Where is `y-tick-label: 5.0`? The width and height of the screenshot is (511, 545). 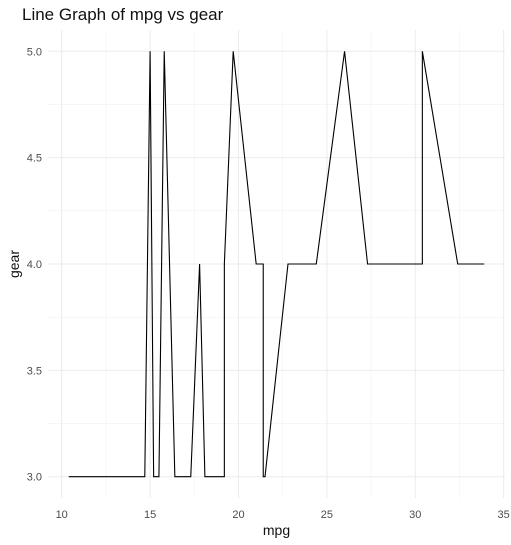 y-tick-label: 5.0 is located at coordinates (34, 52).